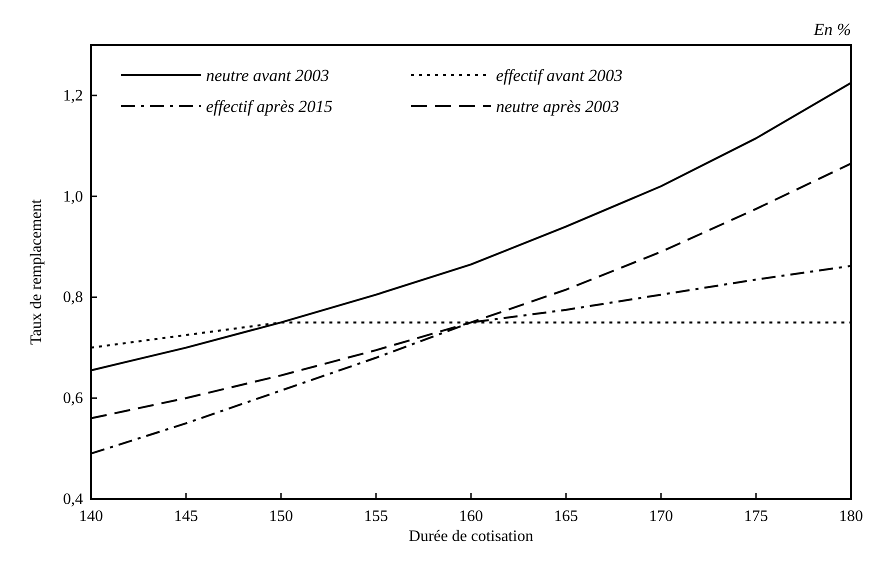 This screenshot has height=570, width=870. What do you see at coordinates (566, 516) in the screenshot?
I see `x-tick-label: 165` at bounding box center [566, 516].